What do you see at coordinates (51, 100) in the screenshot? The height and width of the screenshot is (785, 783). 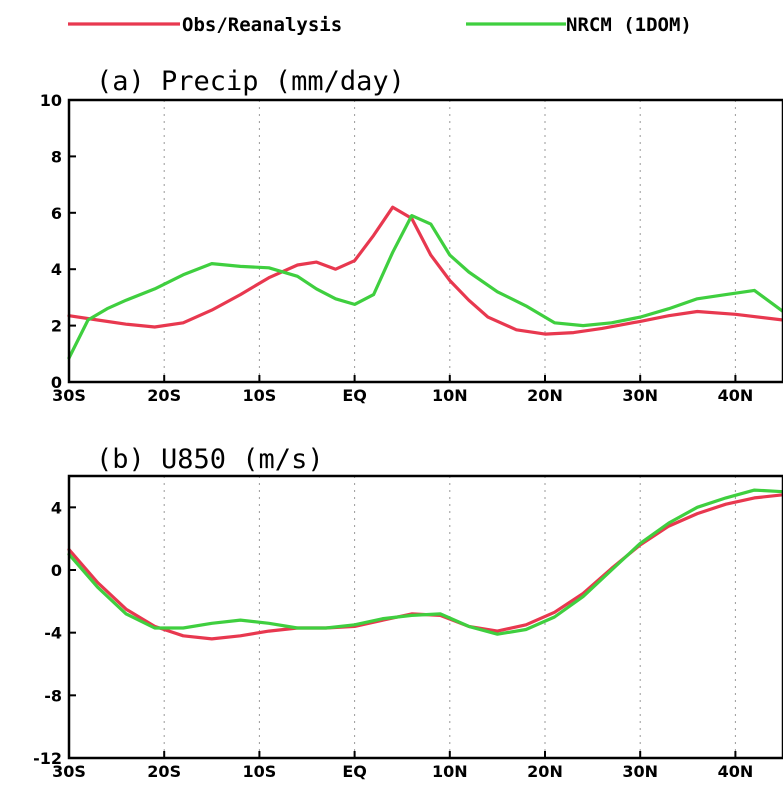 I see `y-tick-label: 10` at bounding box center [51, 100].